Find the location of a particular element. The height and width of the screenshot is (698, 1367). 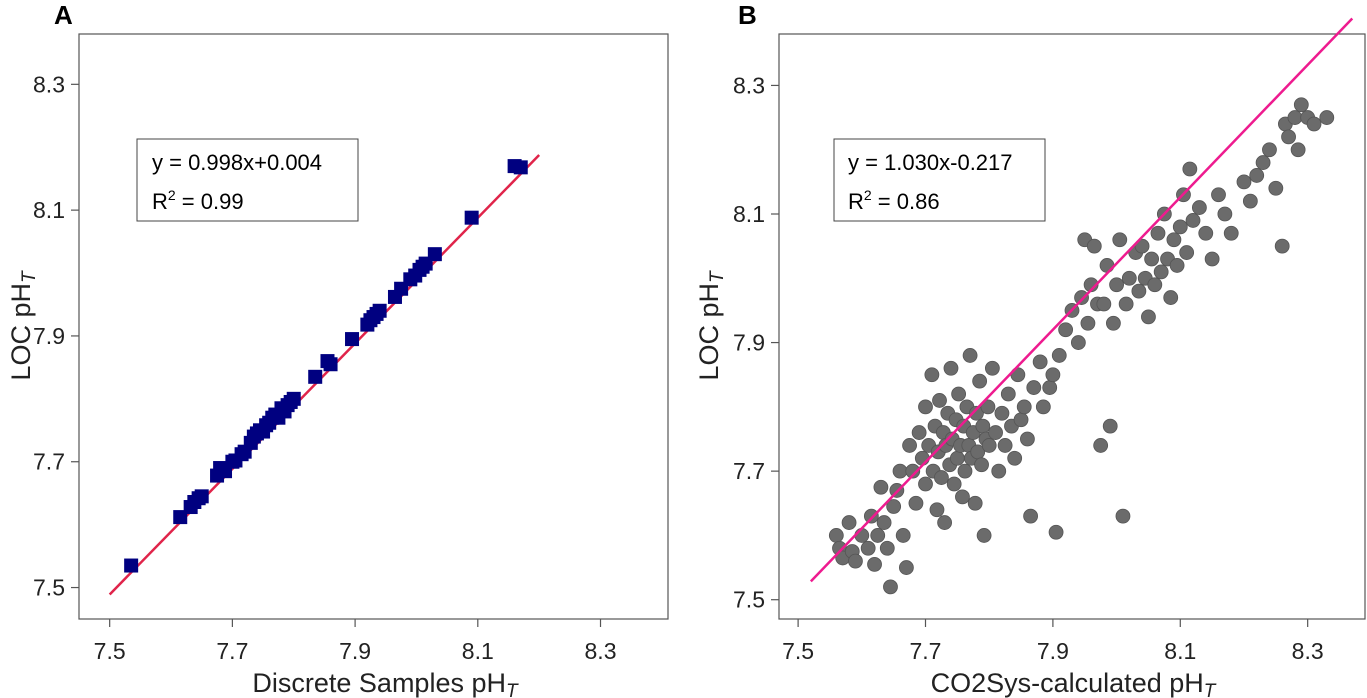

y-tick-label-a: 7.7 is located at coordinates (49, 462).